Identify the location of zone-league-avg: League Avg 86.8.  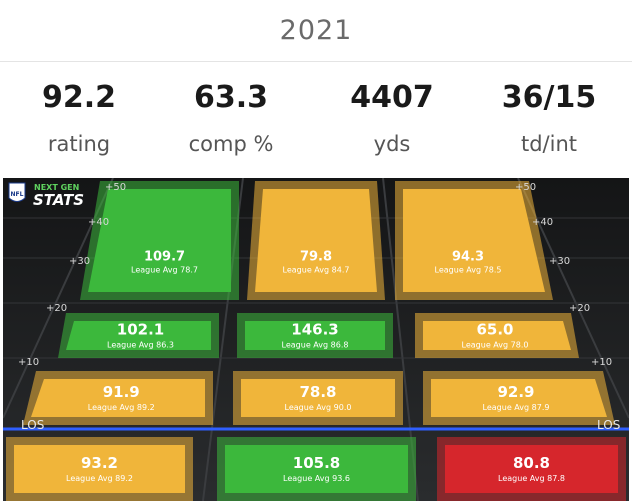
(315, 345).